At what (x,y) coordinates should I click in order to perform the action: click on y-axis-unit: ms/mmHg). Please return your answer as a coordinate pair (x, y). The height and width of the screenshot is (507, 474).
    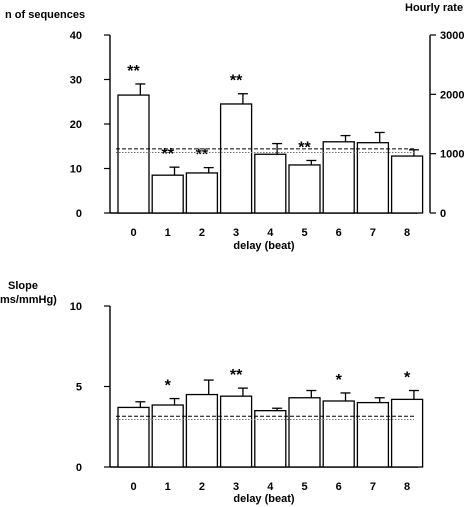
    Looking at the image, I should click on (28, 300).